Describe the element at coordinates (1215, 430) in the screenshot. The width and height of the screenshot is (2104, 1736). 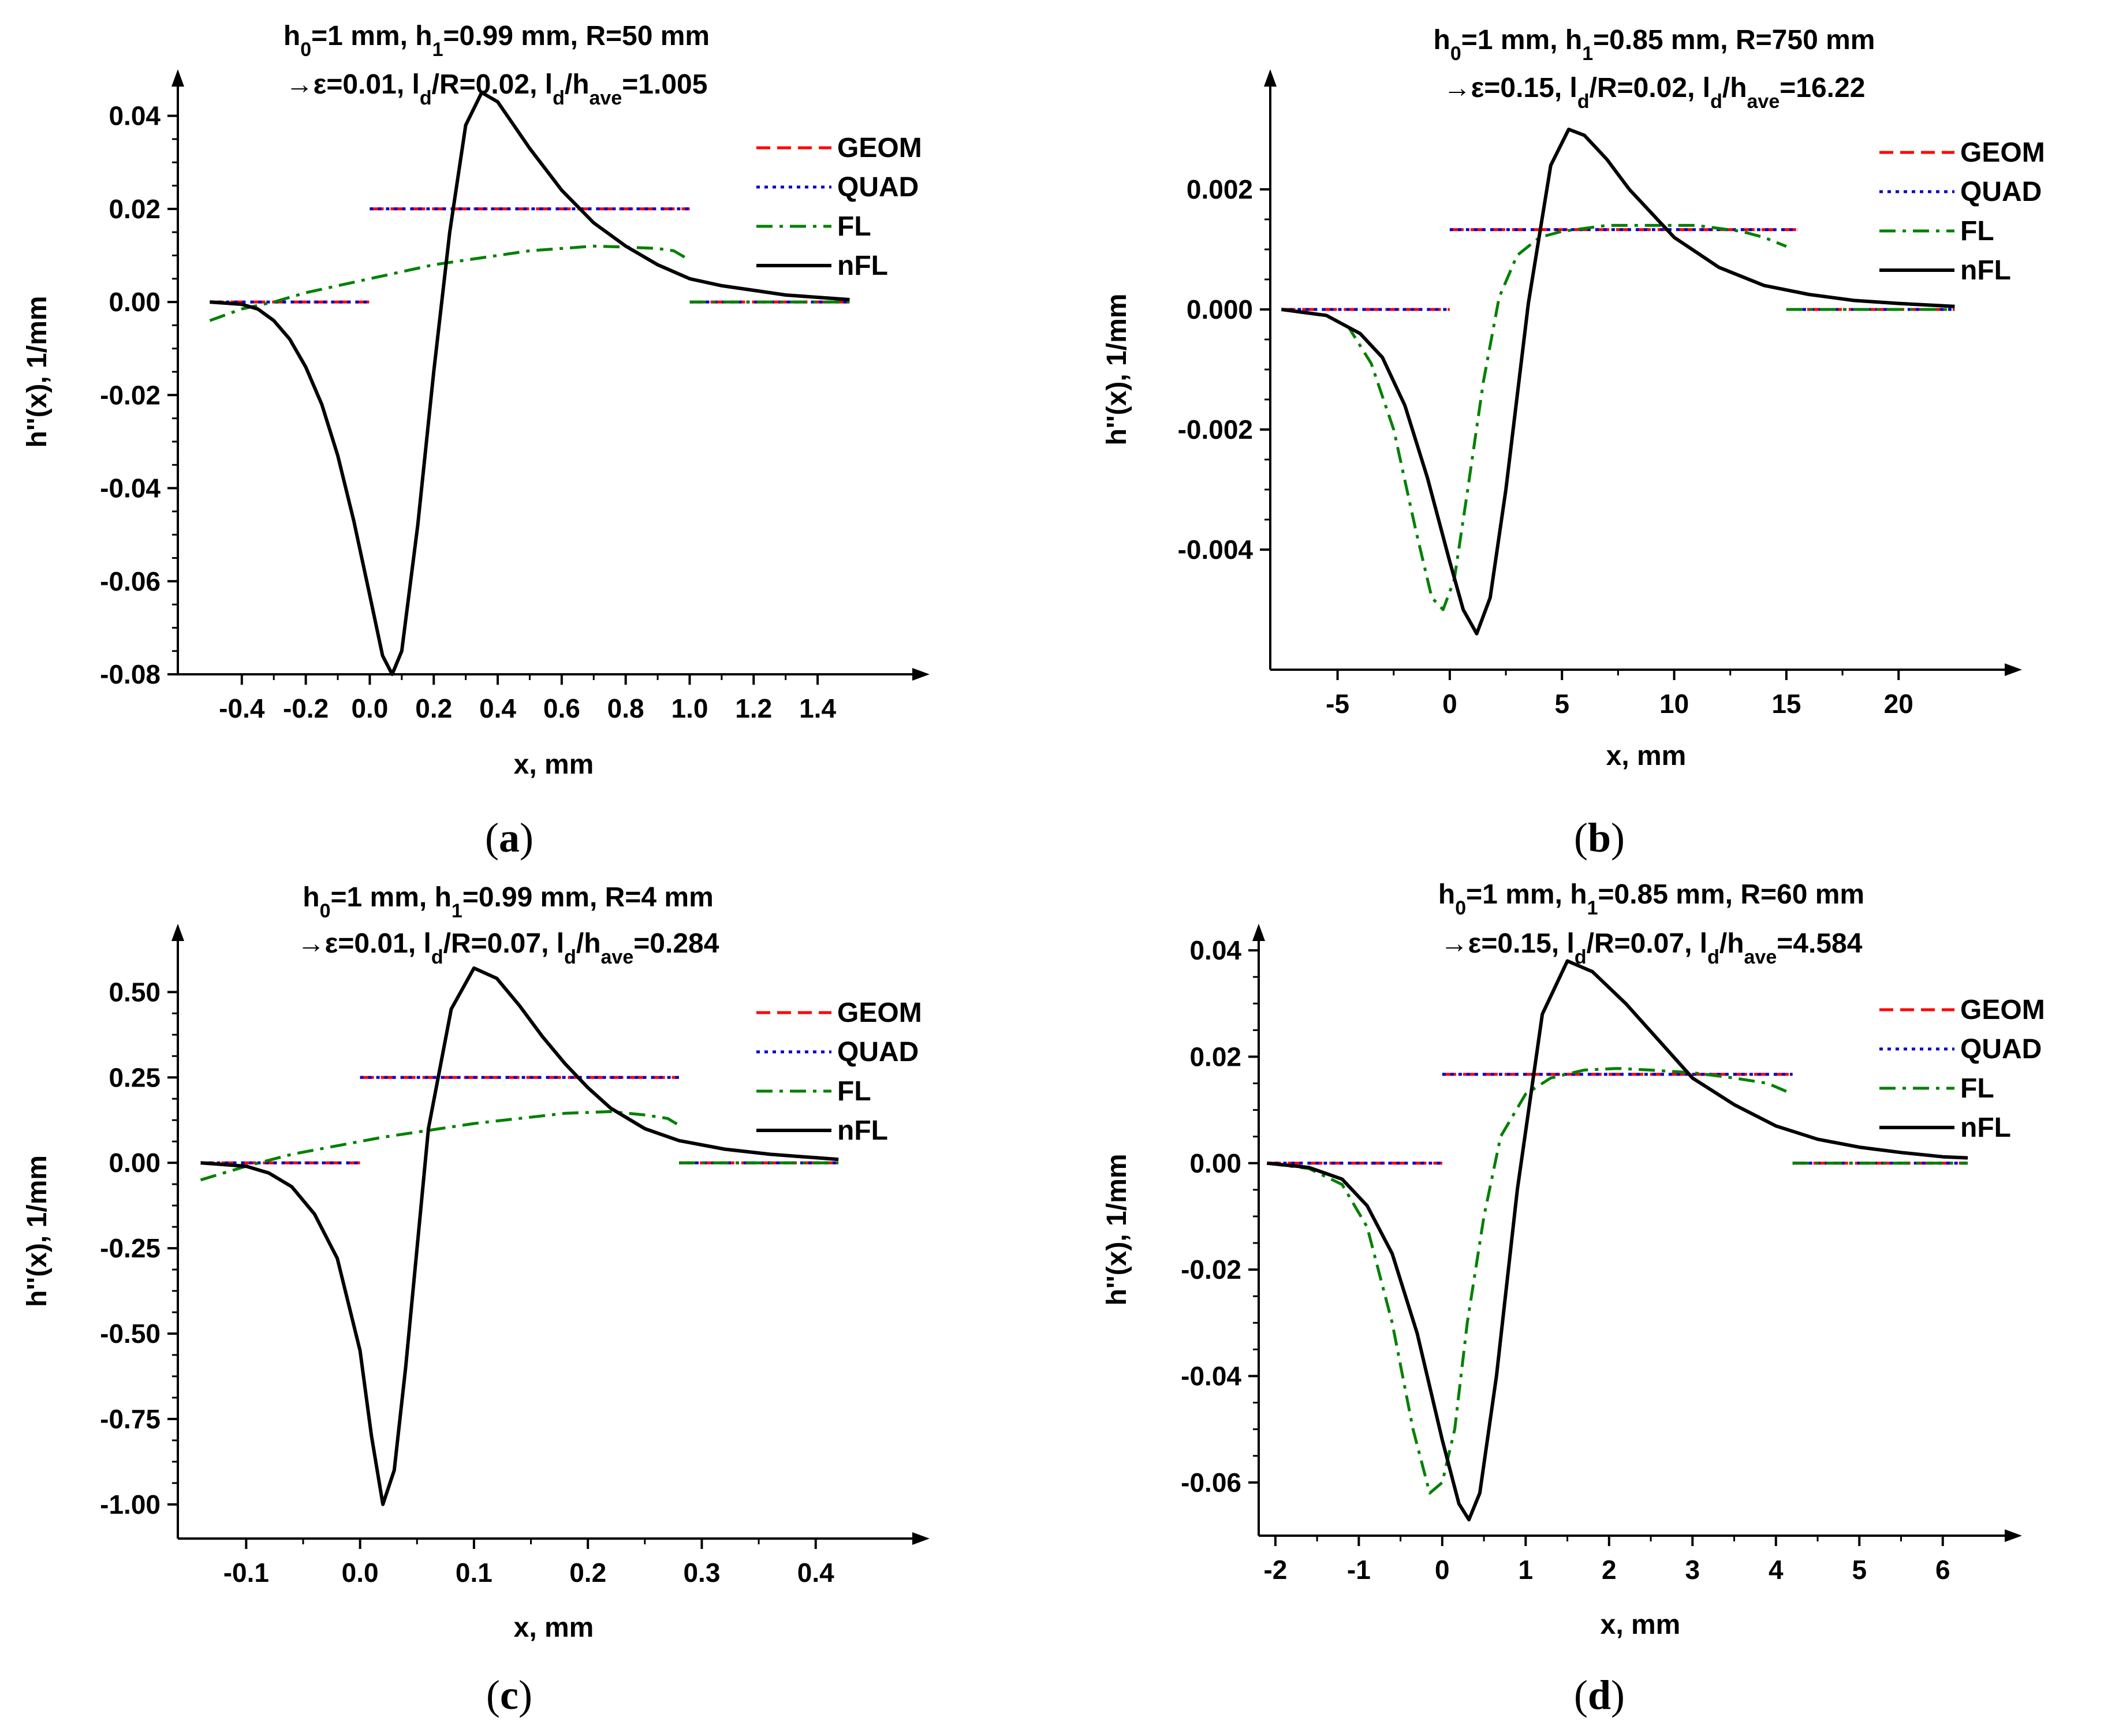
I see `y-tick-label: -0.002` at that location.